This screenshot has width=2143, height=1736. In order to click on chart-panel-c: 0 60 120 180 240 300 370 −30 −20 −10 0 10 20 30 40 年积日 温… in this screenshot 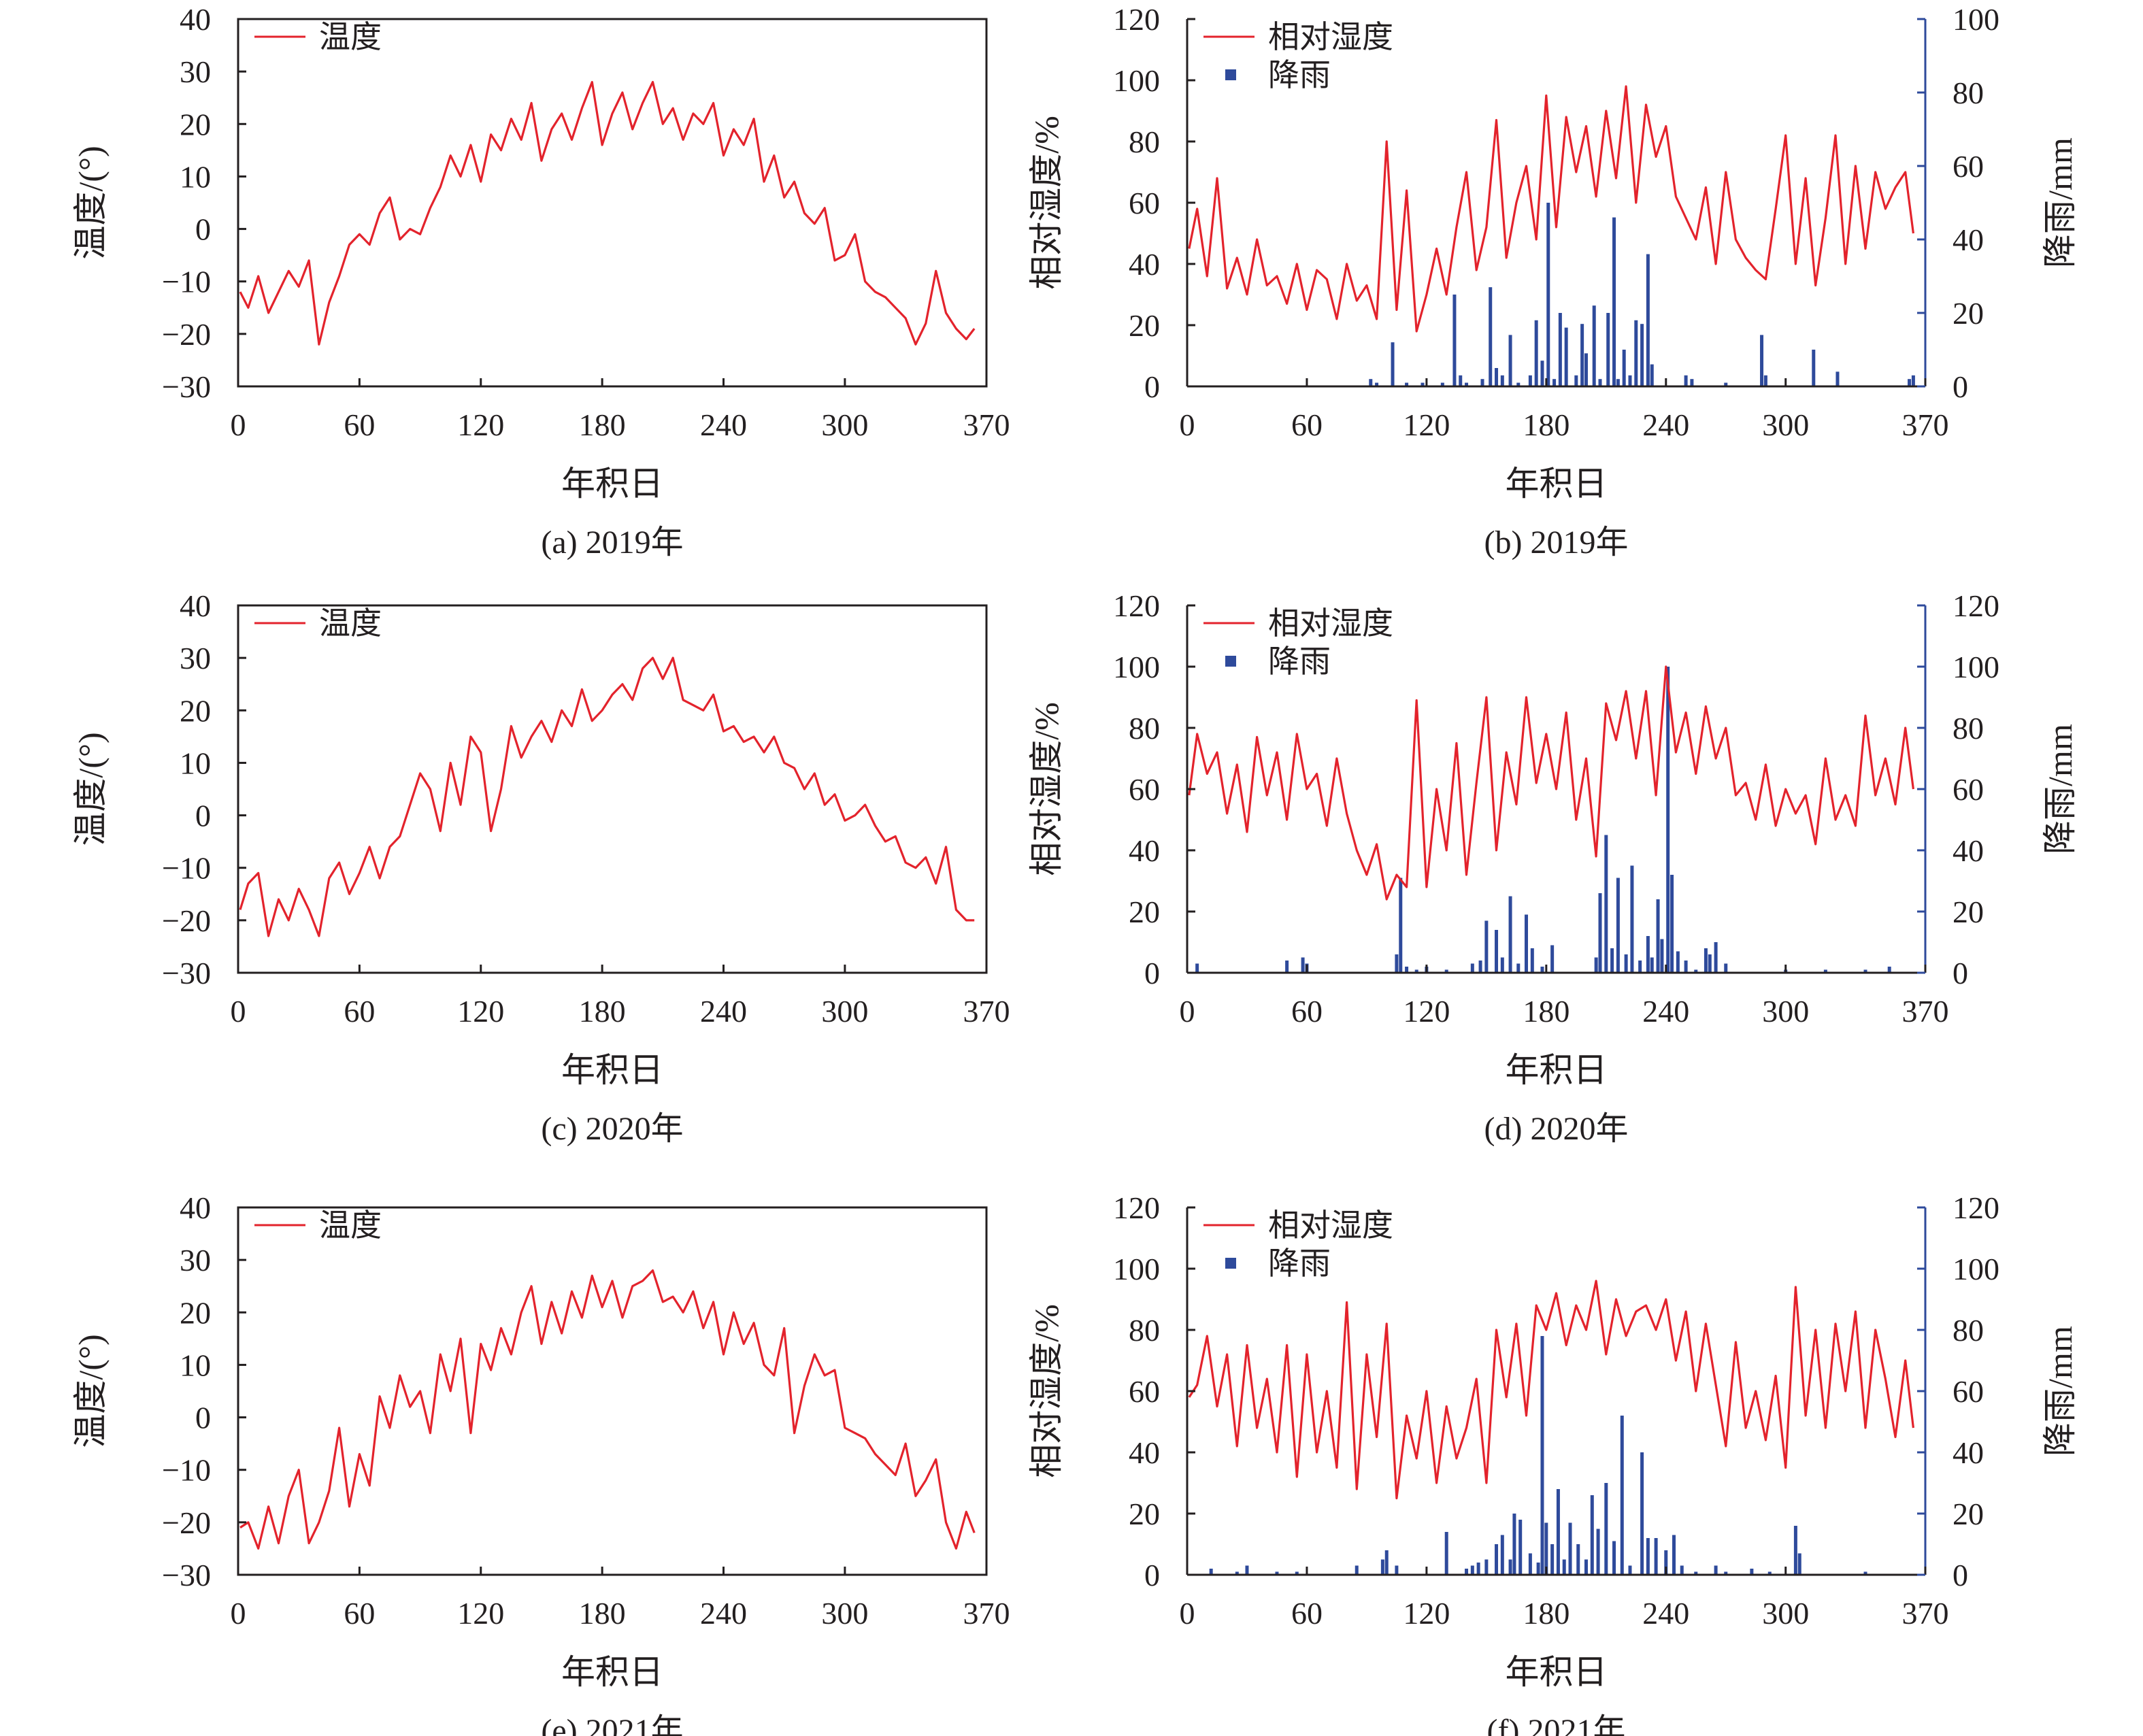, I will do `click(540, 867)`.